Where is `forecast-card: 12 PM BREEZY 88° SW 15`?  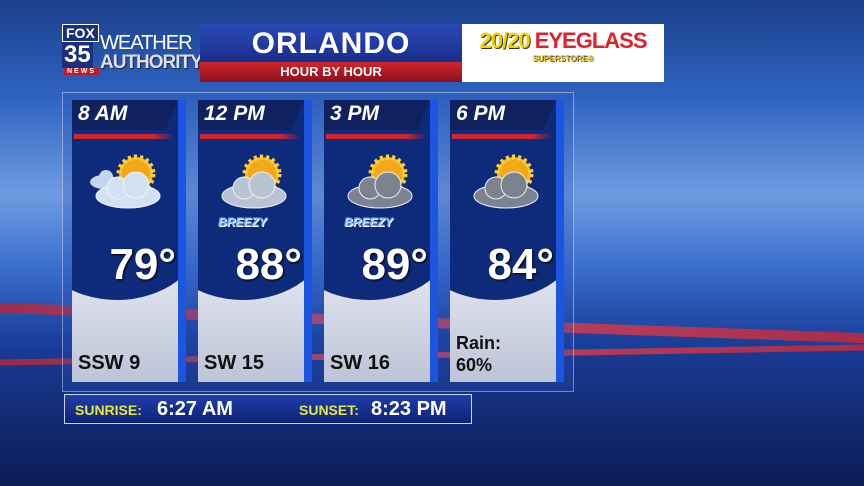
forecast-card: 12 PM BREEZY 88° SW 15 is located at coordinates (255, 241).